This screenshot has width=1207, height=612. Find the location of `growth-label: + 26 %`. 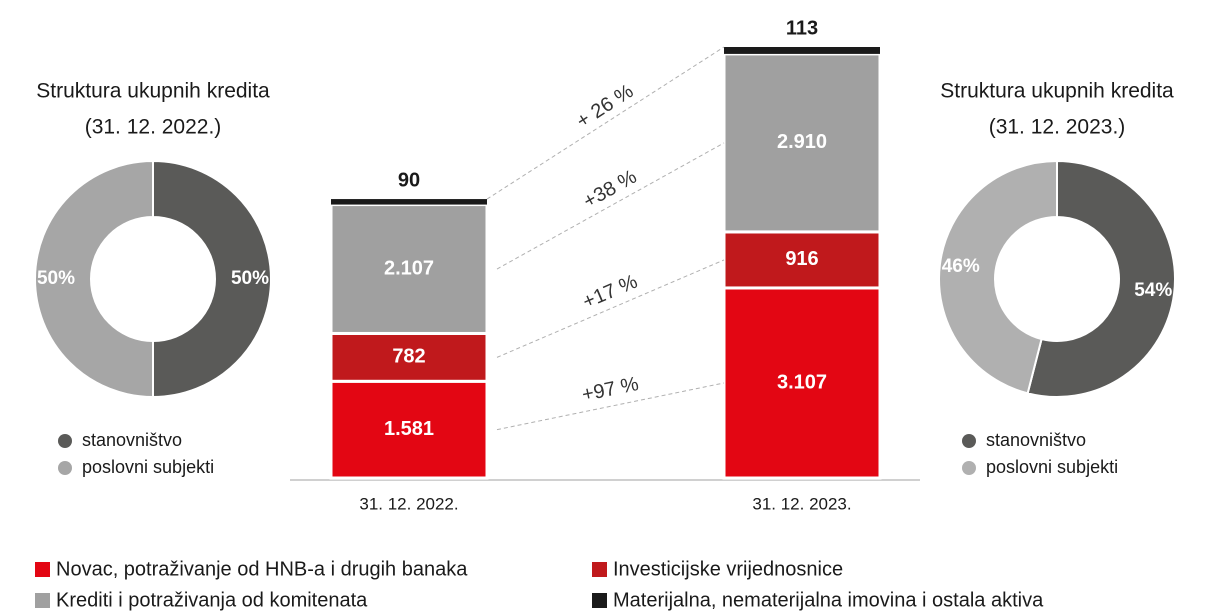

growth-label: + 26 % is located at coordinates (605, 106).